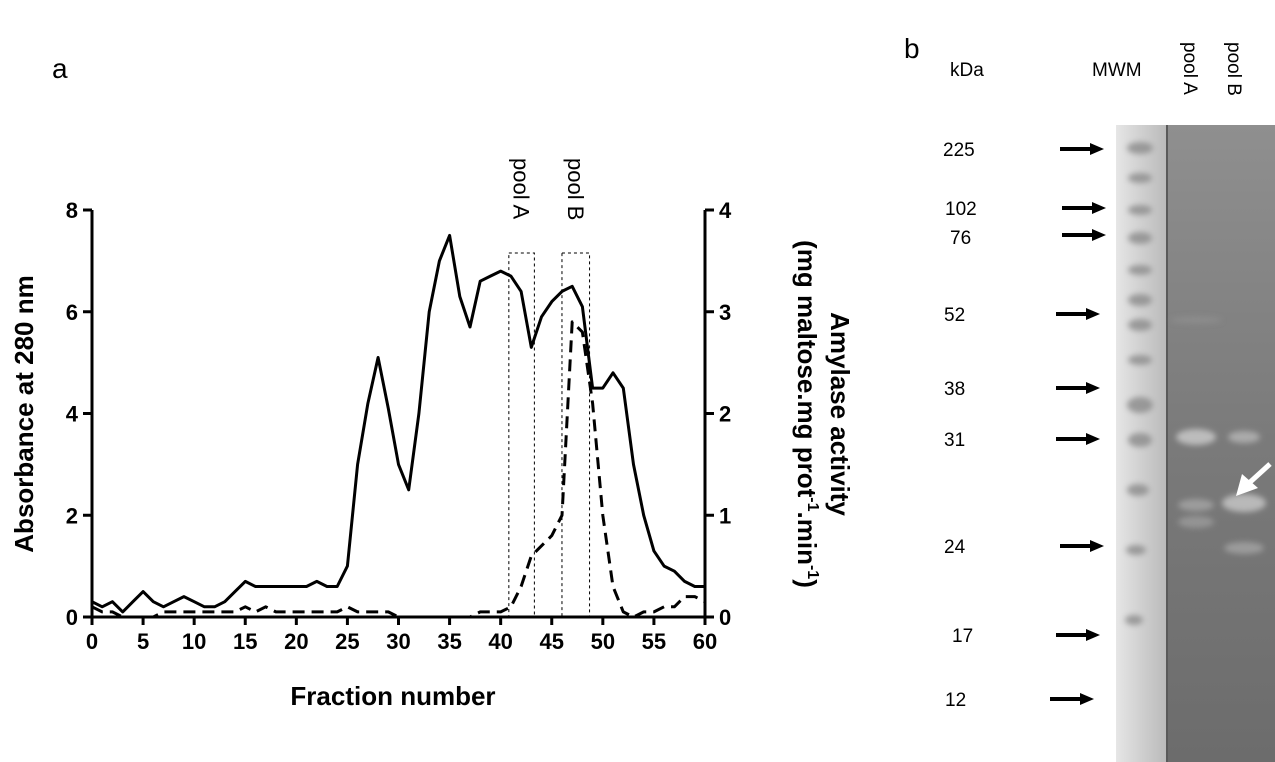 Image resolution: width=1275 pixels, height=762 pixels. I want to click on x-tick-label: 55, so click(654, 641).